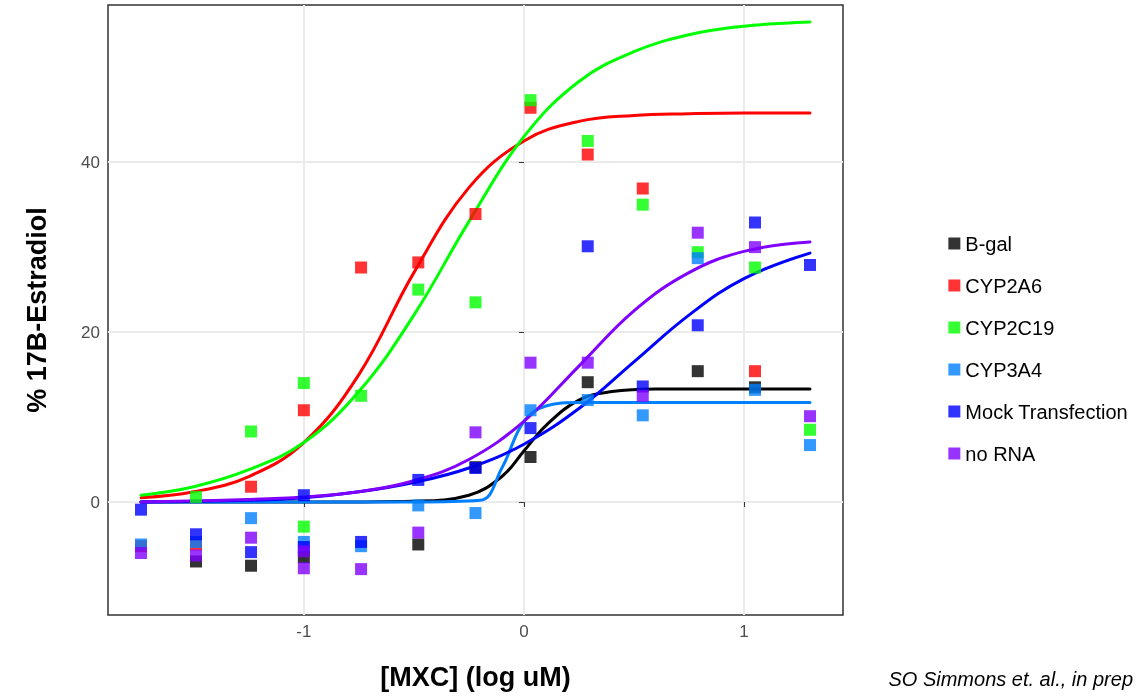  Describe the element at coordinates (1001, 453) in the screenshot. I see `legend-label: no RNA` at that location.